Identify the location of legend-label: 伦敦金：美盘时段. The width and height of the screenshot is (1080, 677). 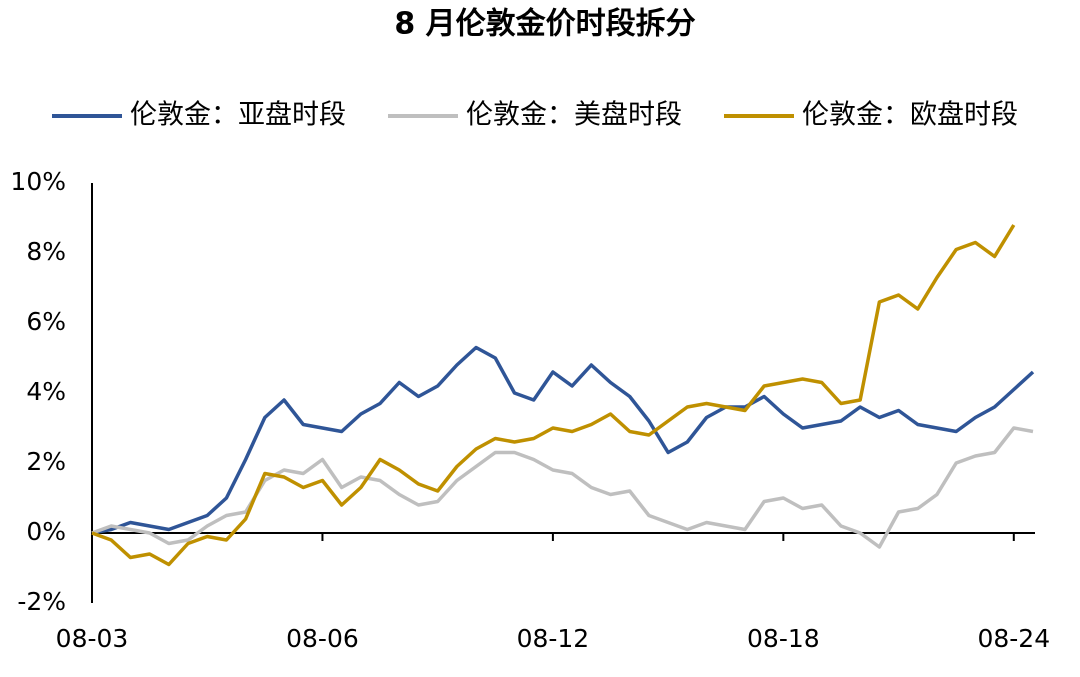
(574, 115).